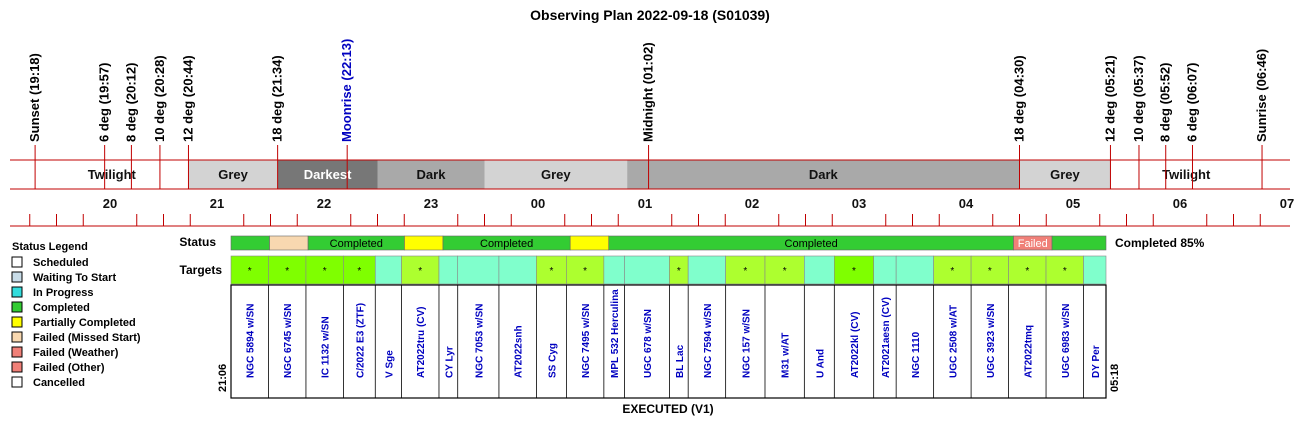  What do you see at coordinates (506, 244) in the screenshot?
I see `status-segment-label: Completed` at bounding box center [506, 244].